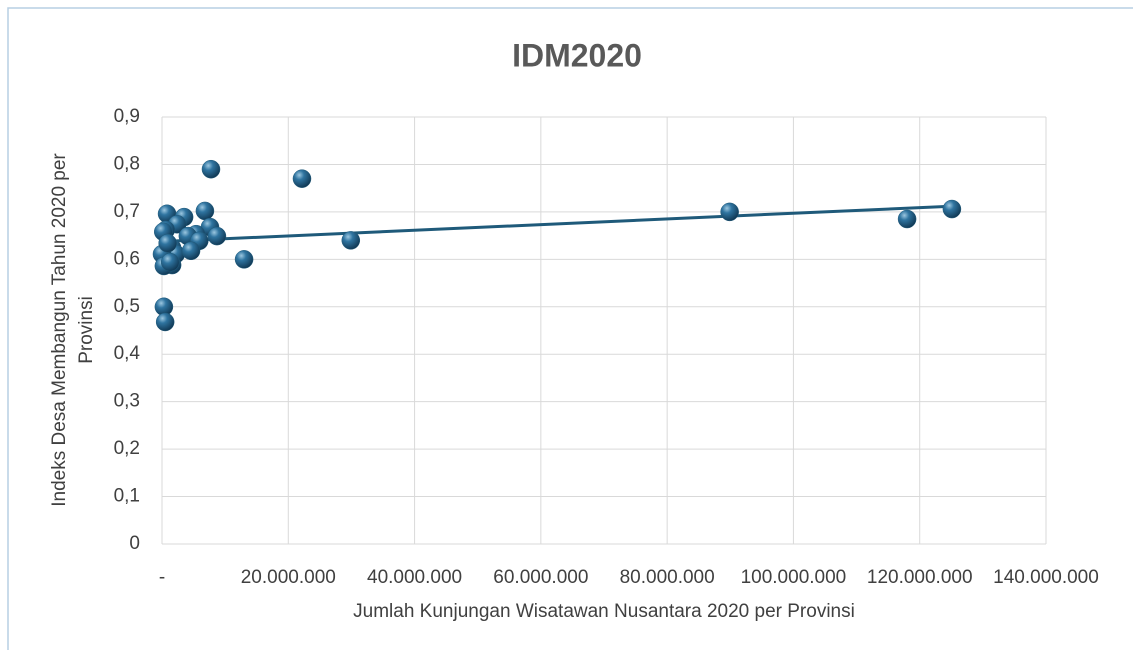 The width and height of the screenshot is (1133, 650). I want to click on y-tick-label: 0,8, so click(127, 163).